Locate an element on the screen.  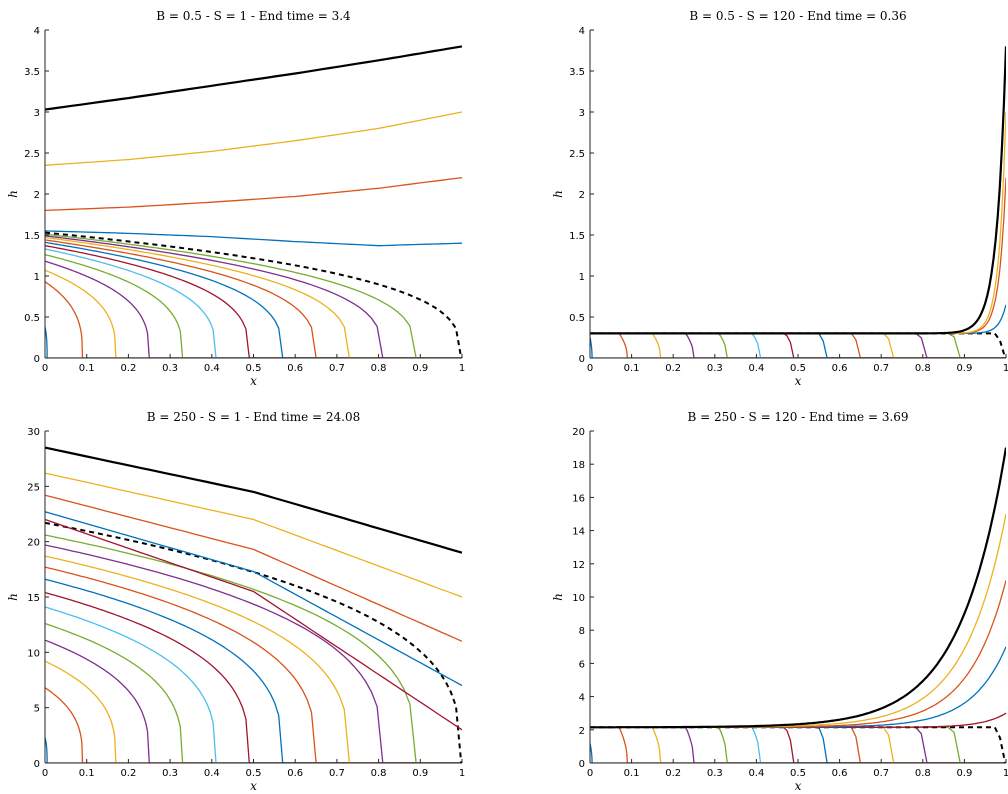
y-tick-label: 1.5 is located at coordinates (32, 236).